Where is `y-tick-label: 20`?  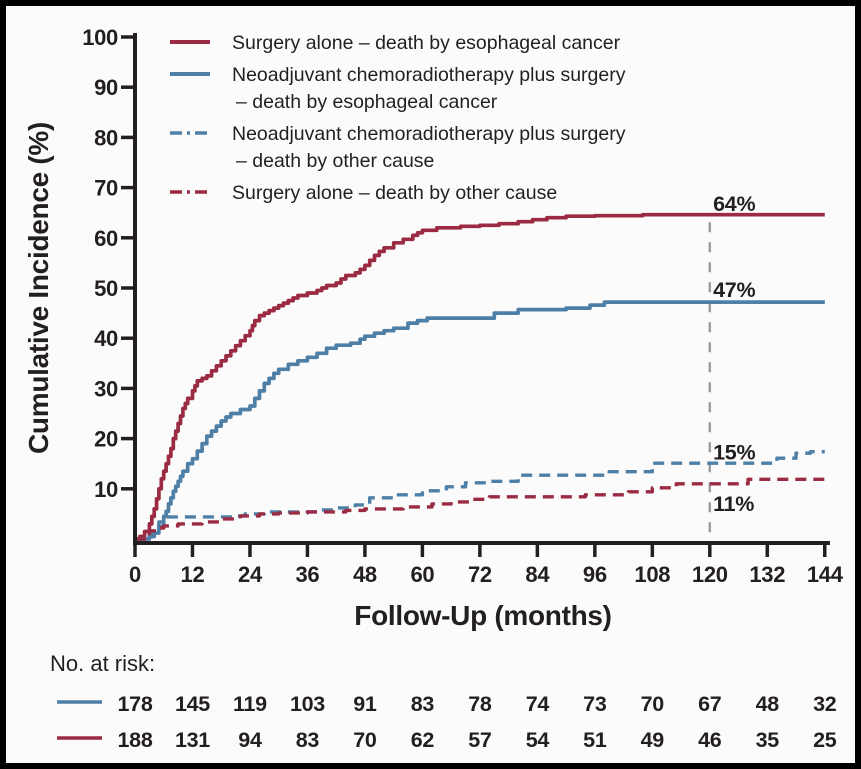 y-tick-label: 20 is located at coordinates (106, 439).